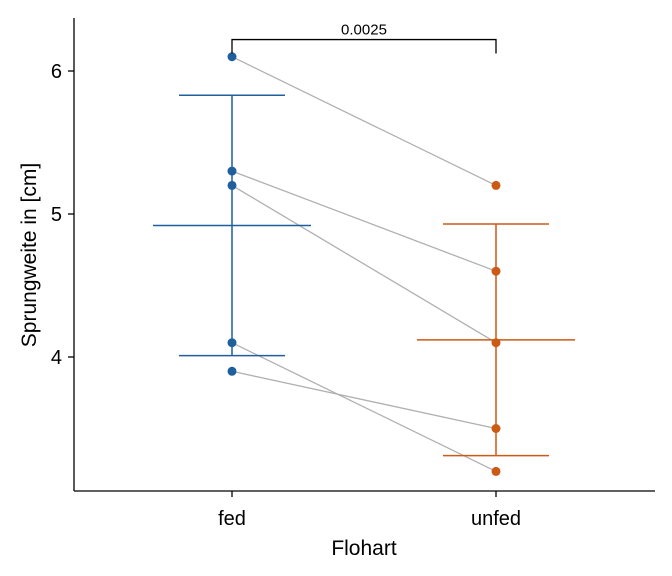 The height and width of the screenshot is (576, 672). I want to click on x-tick-label-fed: fed, so click(232, 519).